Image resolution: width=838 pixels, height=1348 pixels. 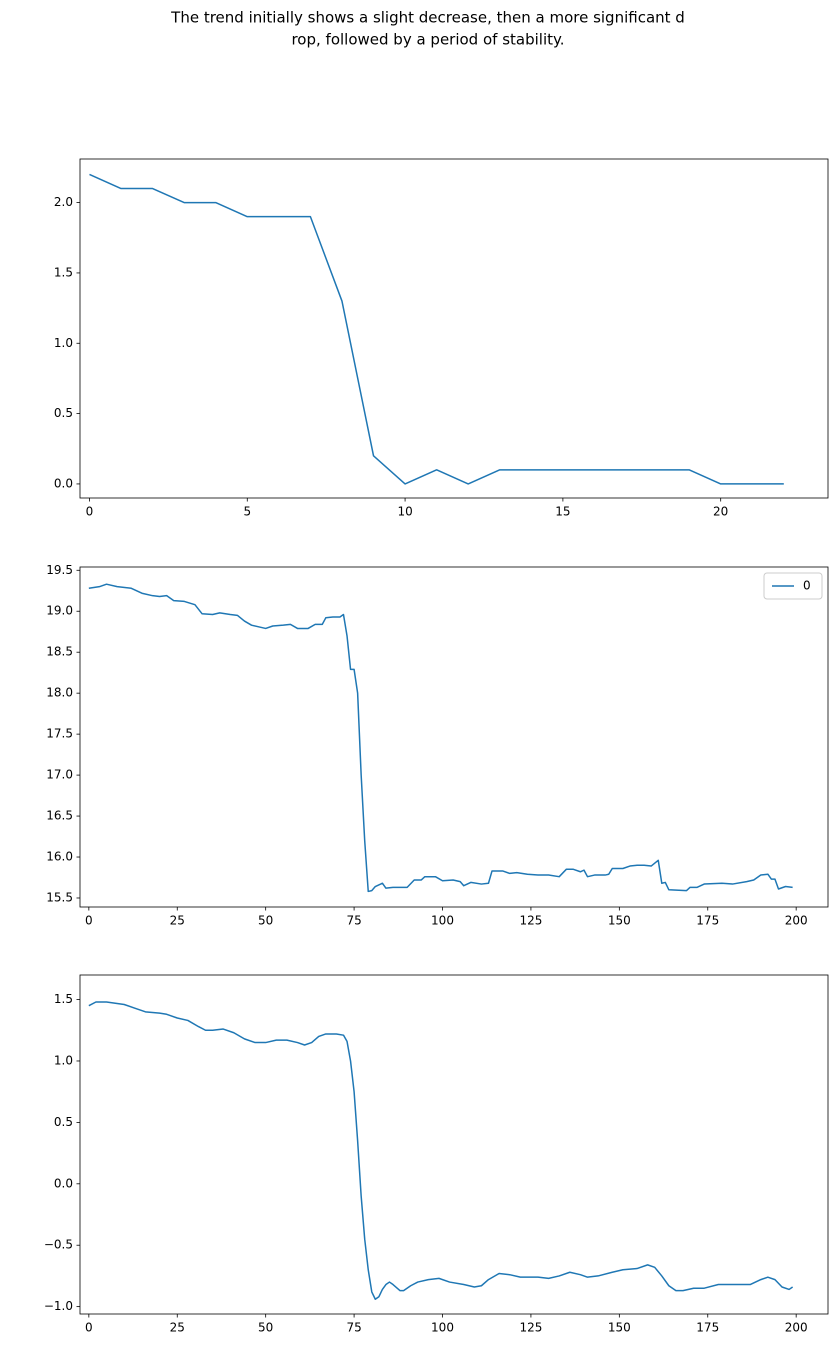 What do you see at coordinates (59, 816) in the screenshot?
I see `y-tick-label: 16.5` at bounding box center [59, 816].